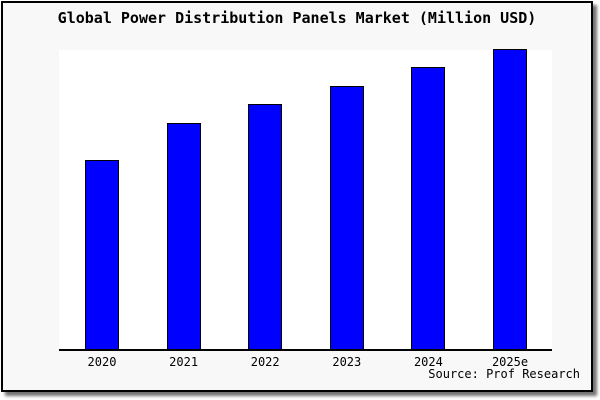 The image size is (600, 400). Describe the element at coordinates (510, 199) in the screenshot. I see `bar-2025e` at that location.